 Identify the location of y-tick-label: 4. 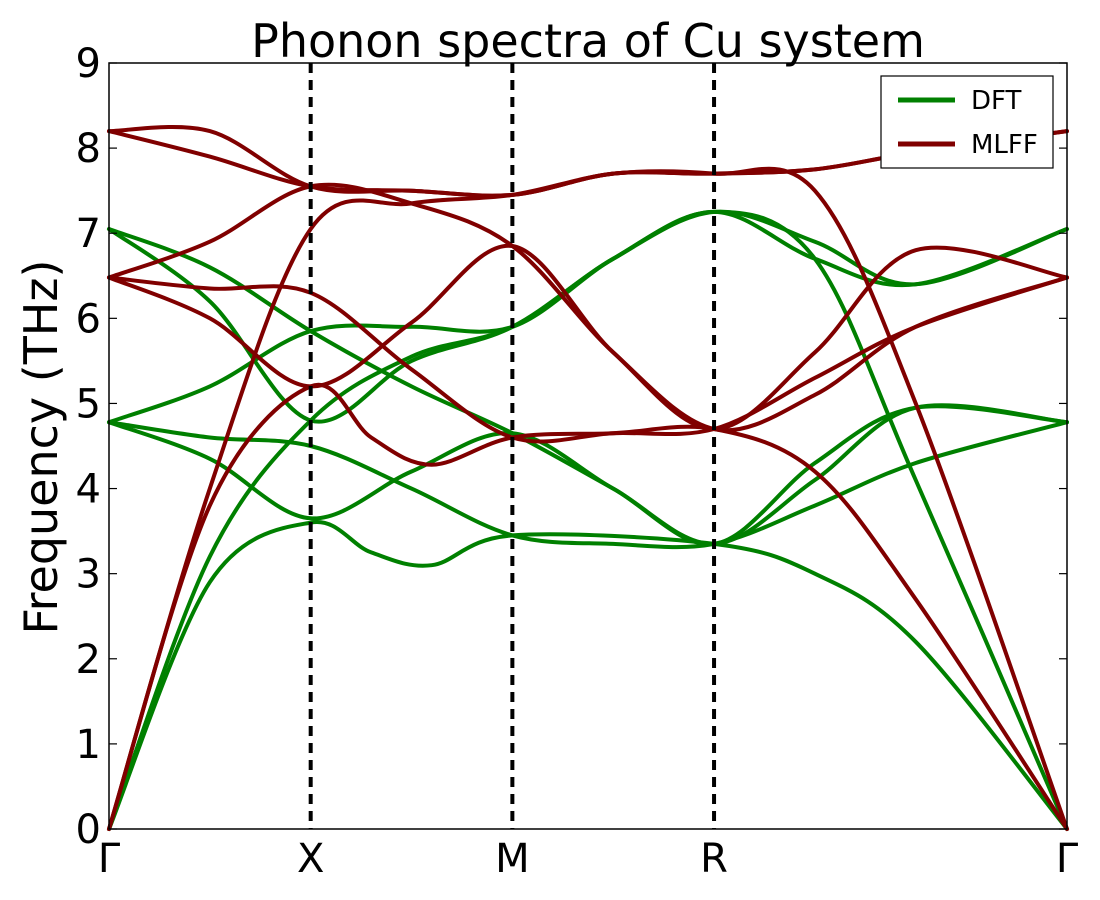
(88, 490).